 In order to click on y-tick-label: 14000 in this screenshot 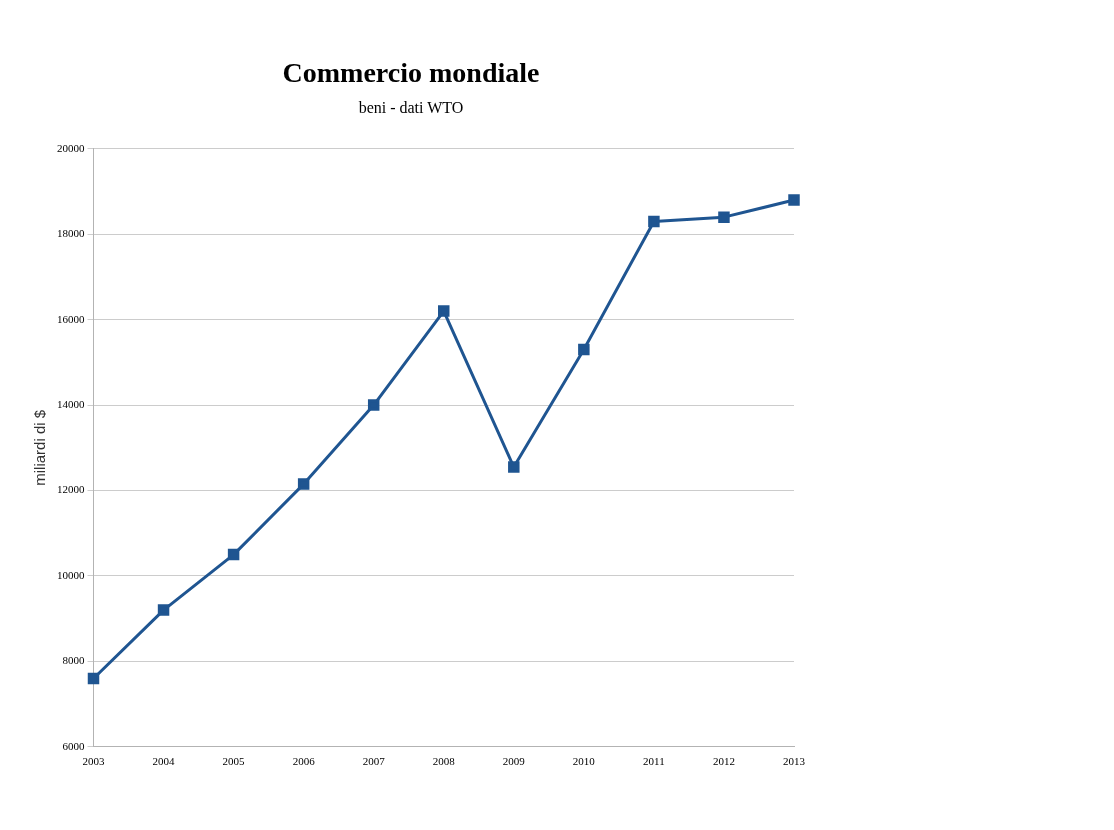, I will do `click(71, 403)`.